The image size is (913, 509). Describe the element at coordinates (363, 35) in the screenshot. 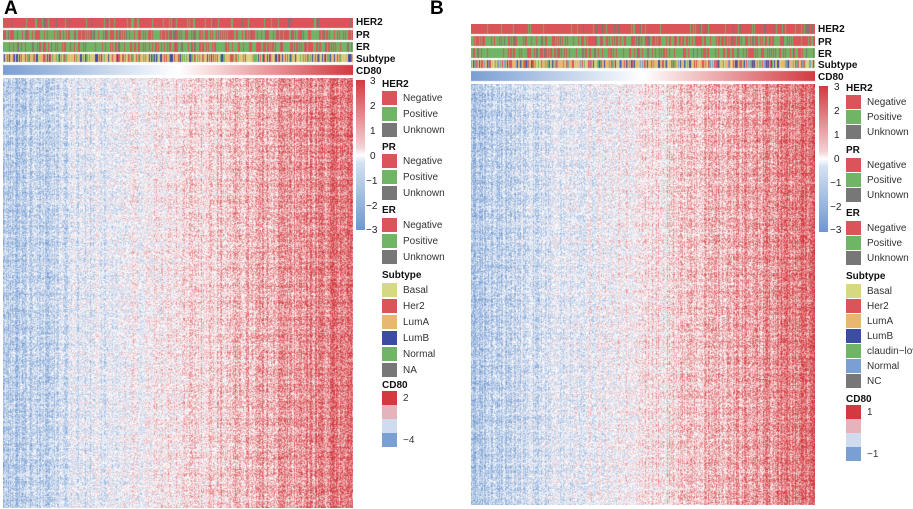

I see `track-label-pr-a: PR` at that location.